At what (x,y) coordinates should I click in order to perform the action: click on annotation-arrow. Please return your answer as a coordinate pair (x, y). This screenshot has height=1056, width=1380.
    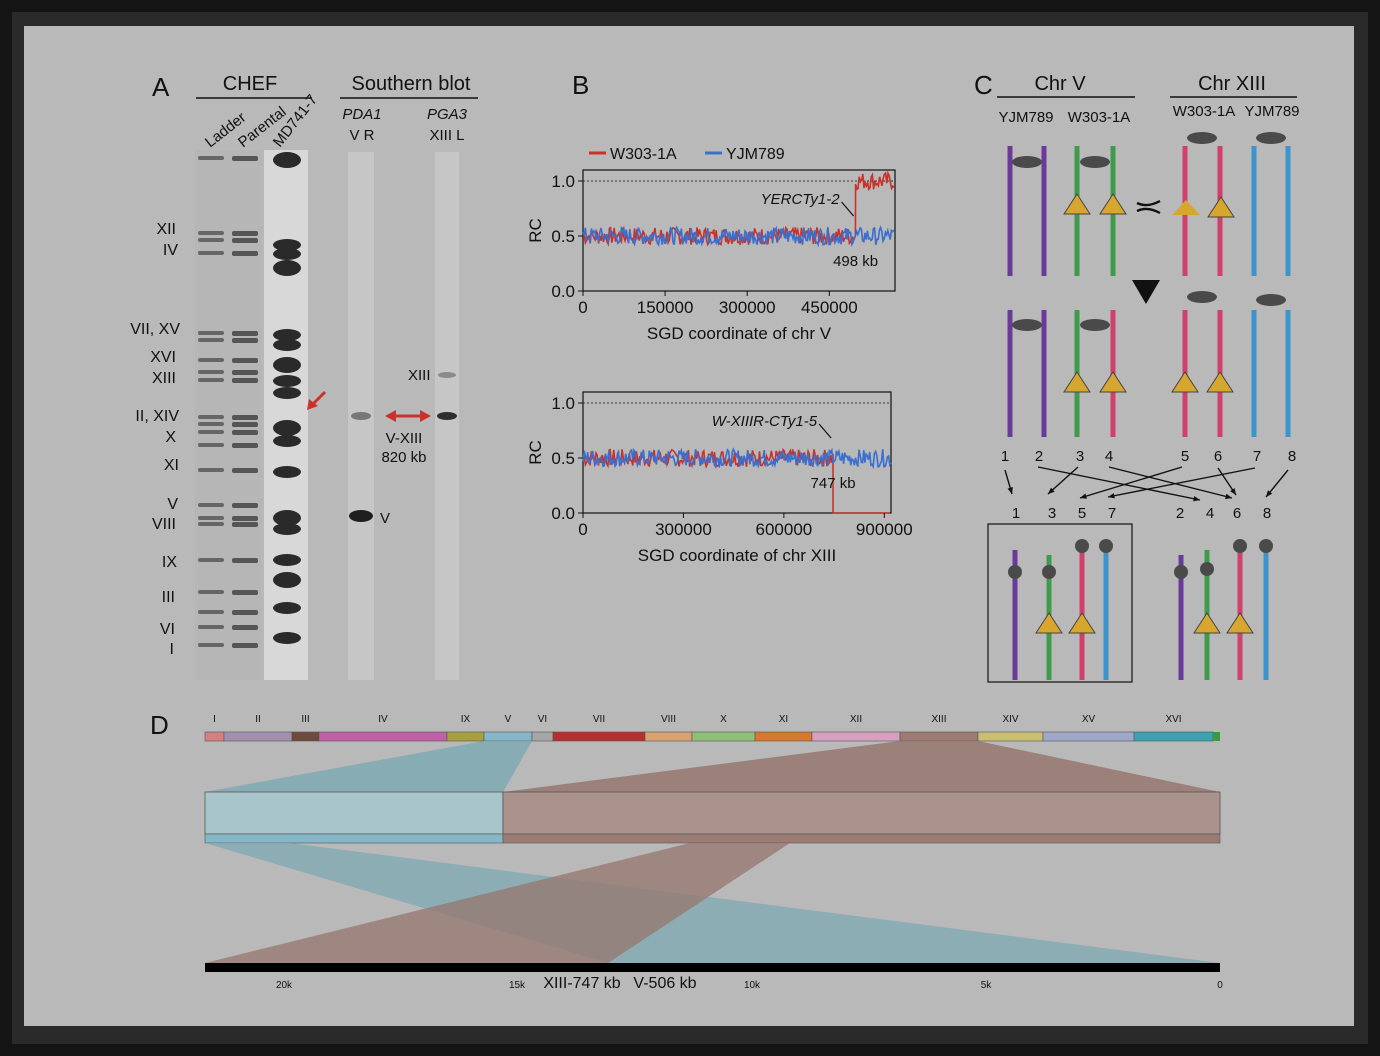
    Looking at the image, I should click on (848, 209).